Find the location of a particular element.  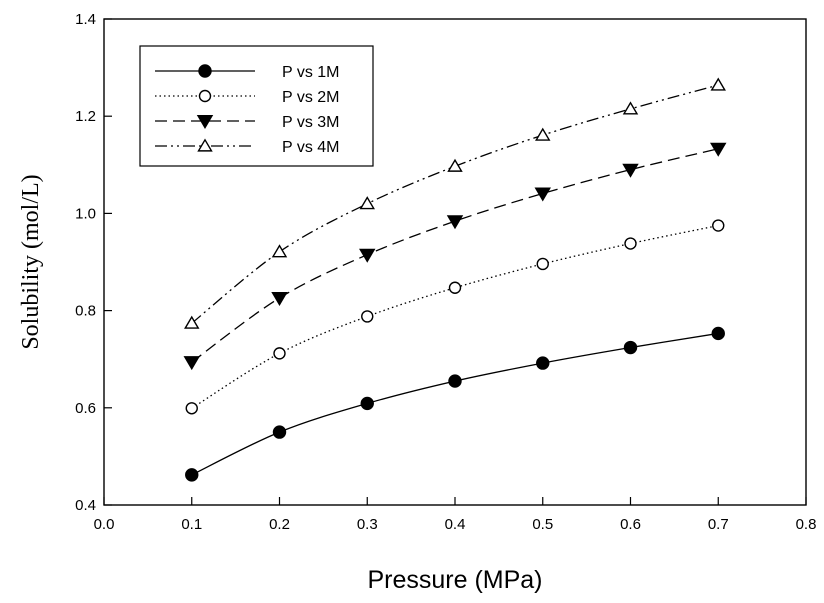

x-tick-label: 0.1 is located at coordinates (191, 524).